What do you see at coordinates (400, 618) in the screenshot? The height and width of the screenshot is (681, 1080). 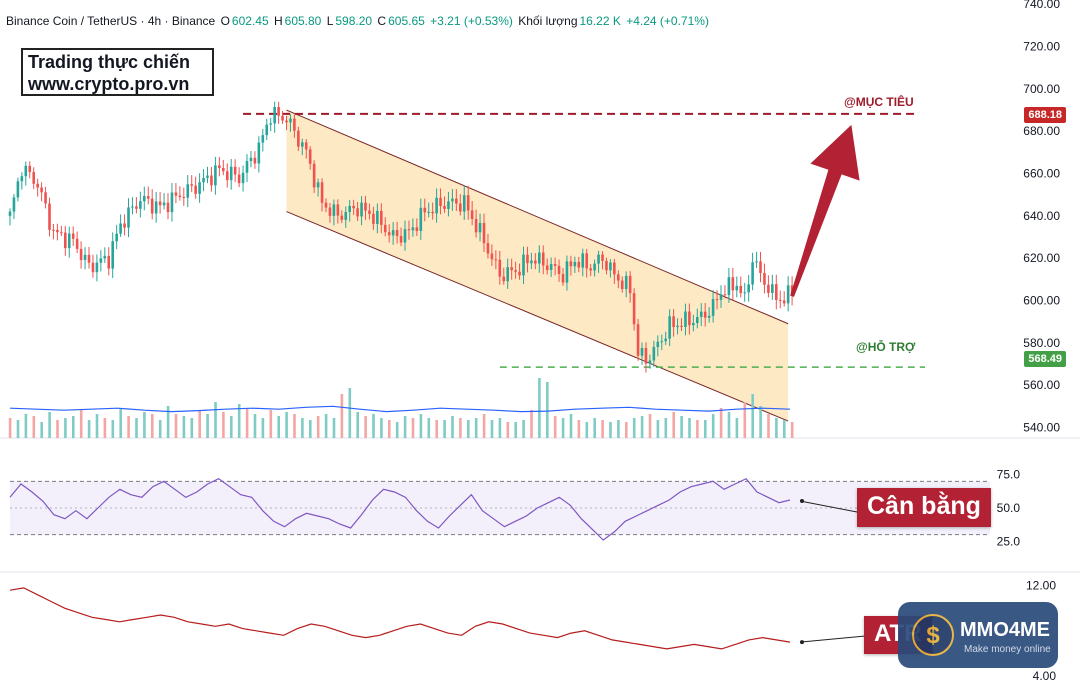 I see `atr-line` at bounding box center [400, 618].